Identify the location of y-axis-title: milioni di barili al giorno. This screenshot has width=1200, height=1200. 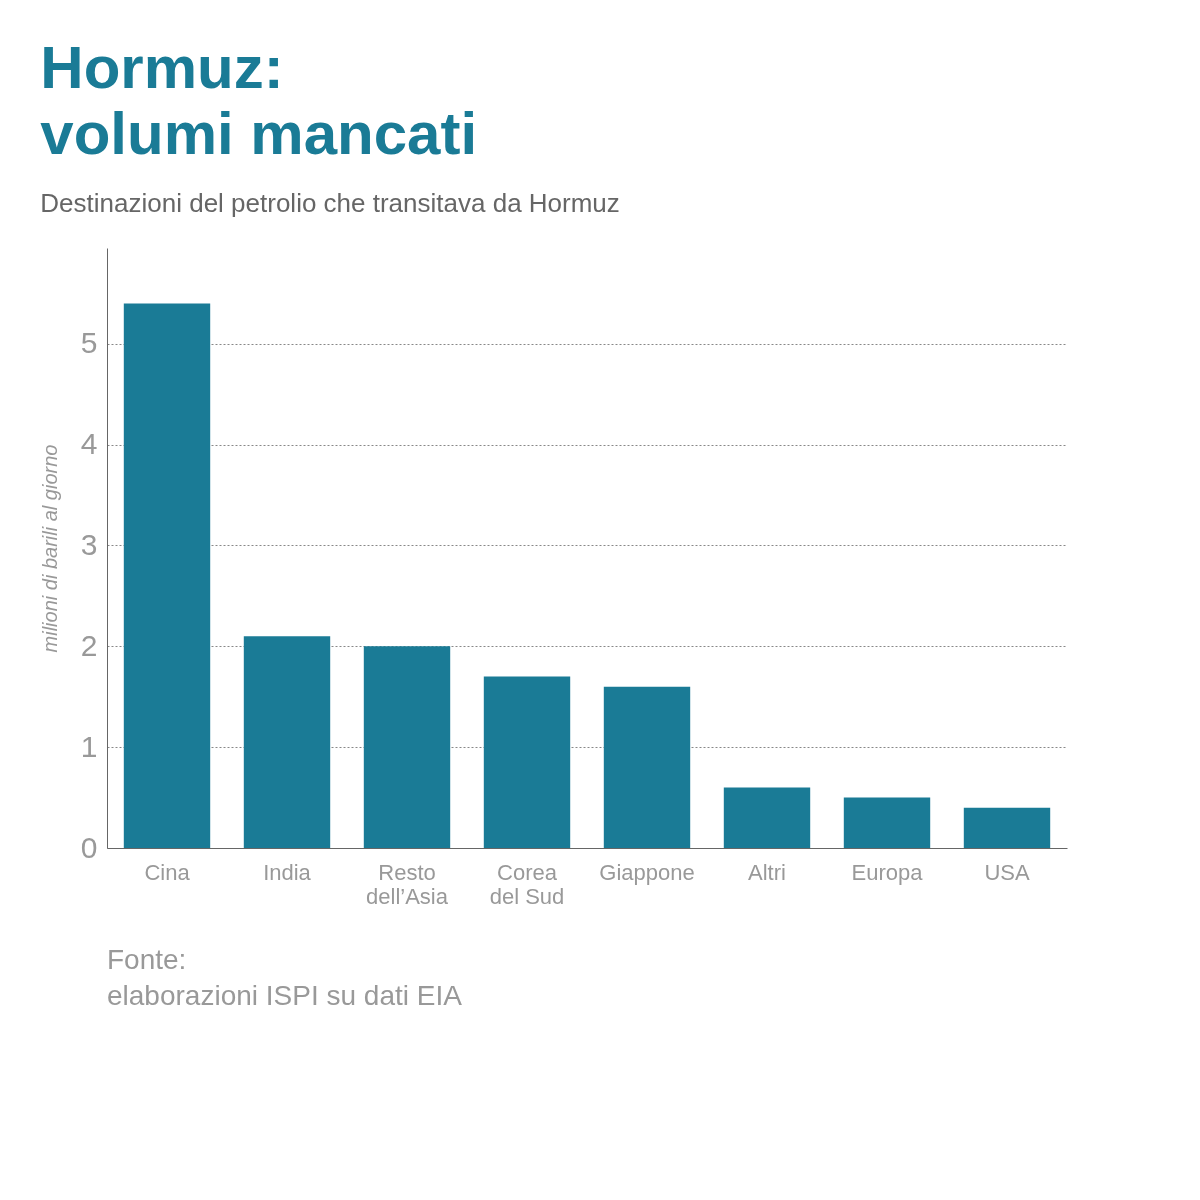
(49, 548).